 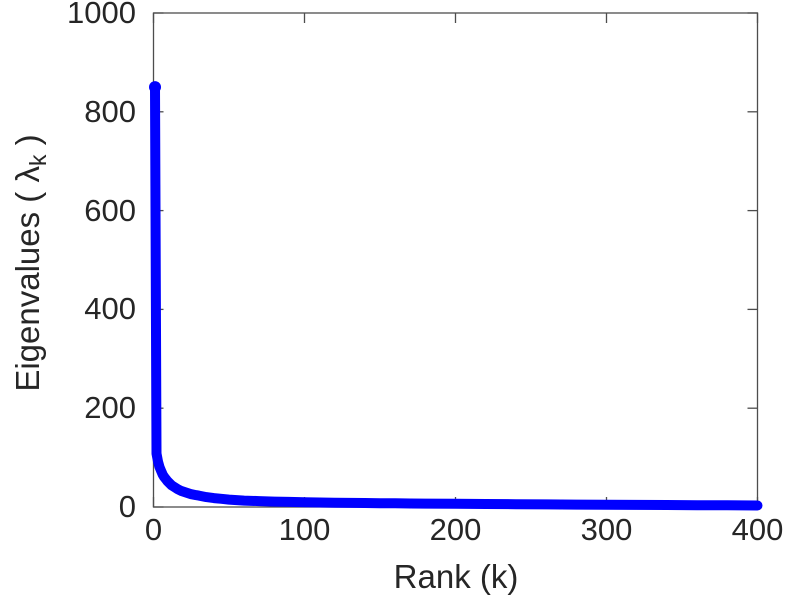 I want to click on x-tick-label: 0, so click(x=153, y=529).